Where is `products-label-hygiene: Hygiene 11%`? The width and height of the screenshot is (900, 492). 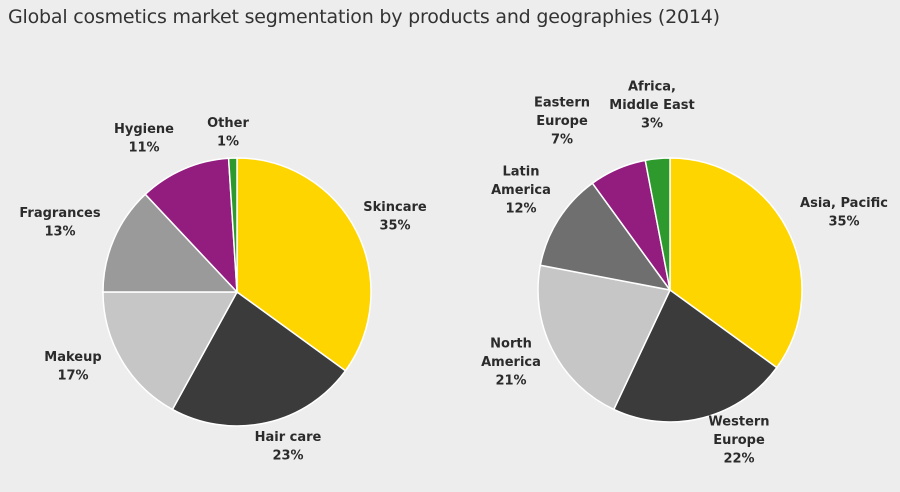
products-label-hygiene: Hygiene 11% is located at coordinates (144, 139).